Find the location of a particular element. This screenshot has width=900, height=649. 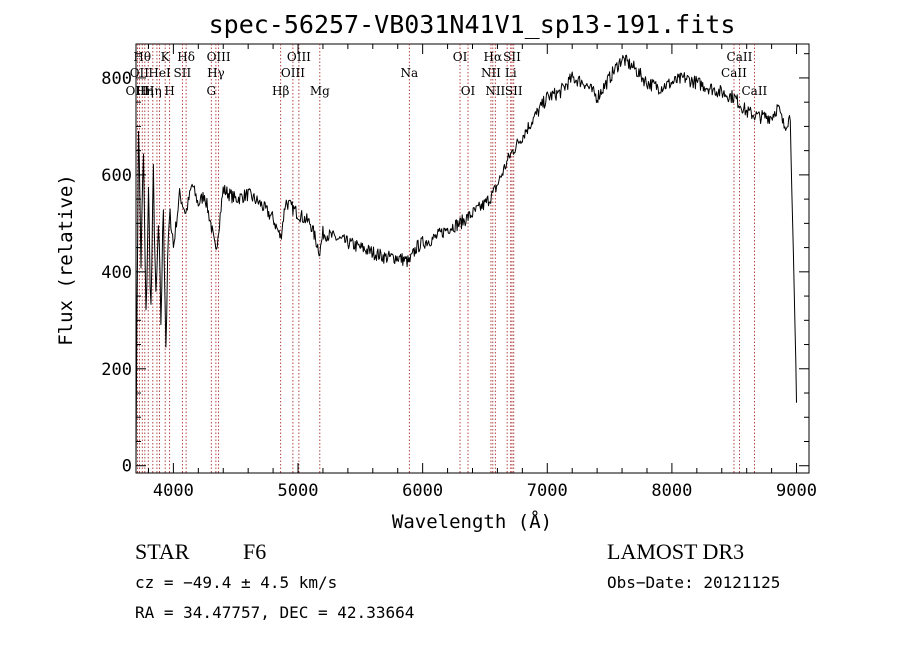

object-subclass: F6 is located at coordinates (255, 551).